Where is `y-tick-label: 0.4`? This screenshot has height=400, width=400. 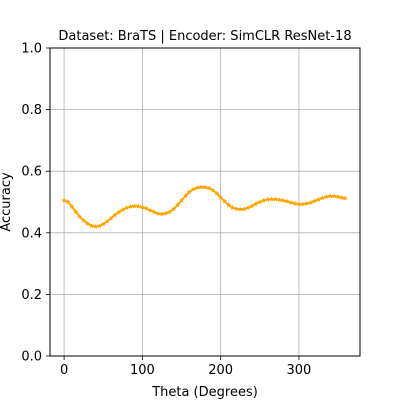
y-tick-label: 0.4 is located at coordinates (31, 233).